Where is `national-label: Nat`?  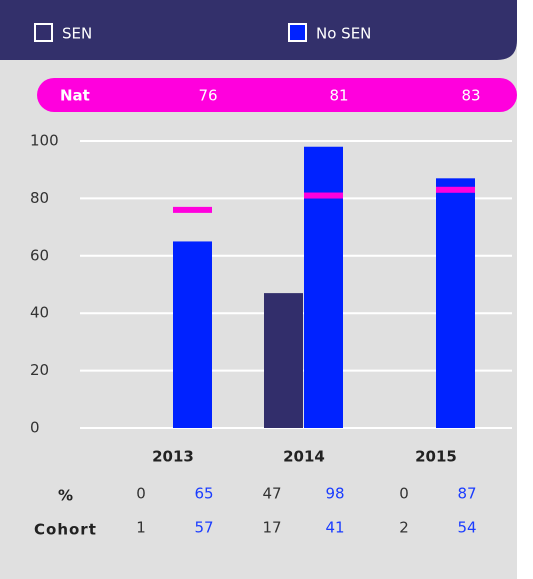
national-label: Nat is located at coordinates (75, 96).